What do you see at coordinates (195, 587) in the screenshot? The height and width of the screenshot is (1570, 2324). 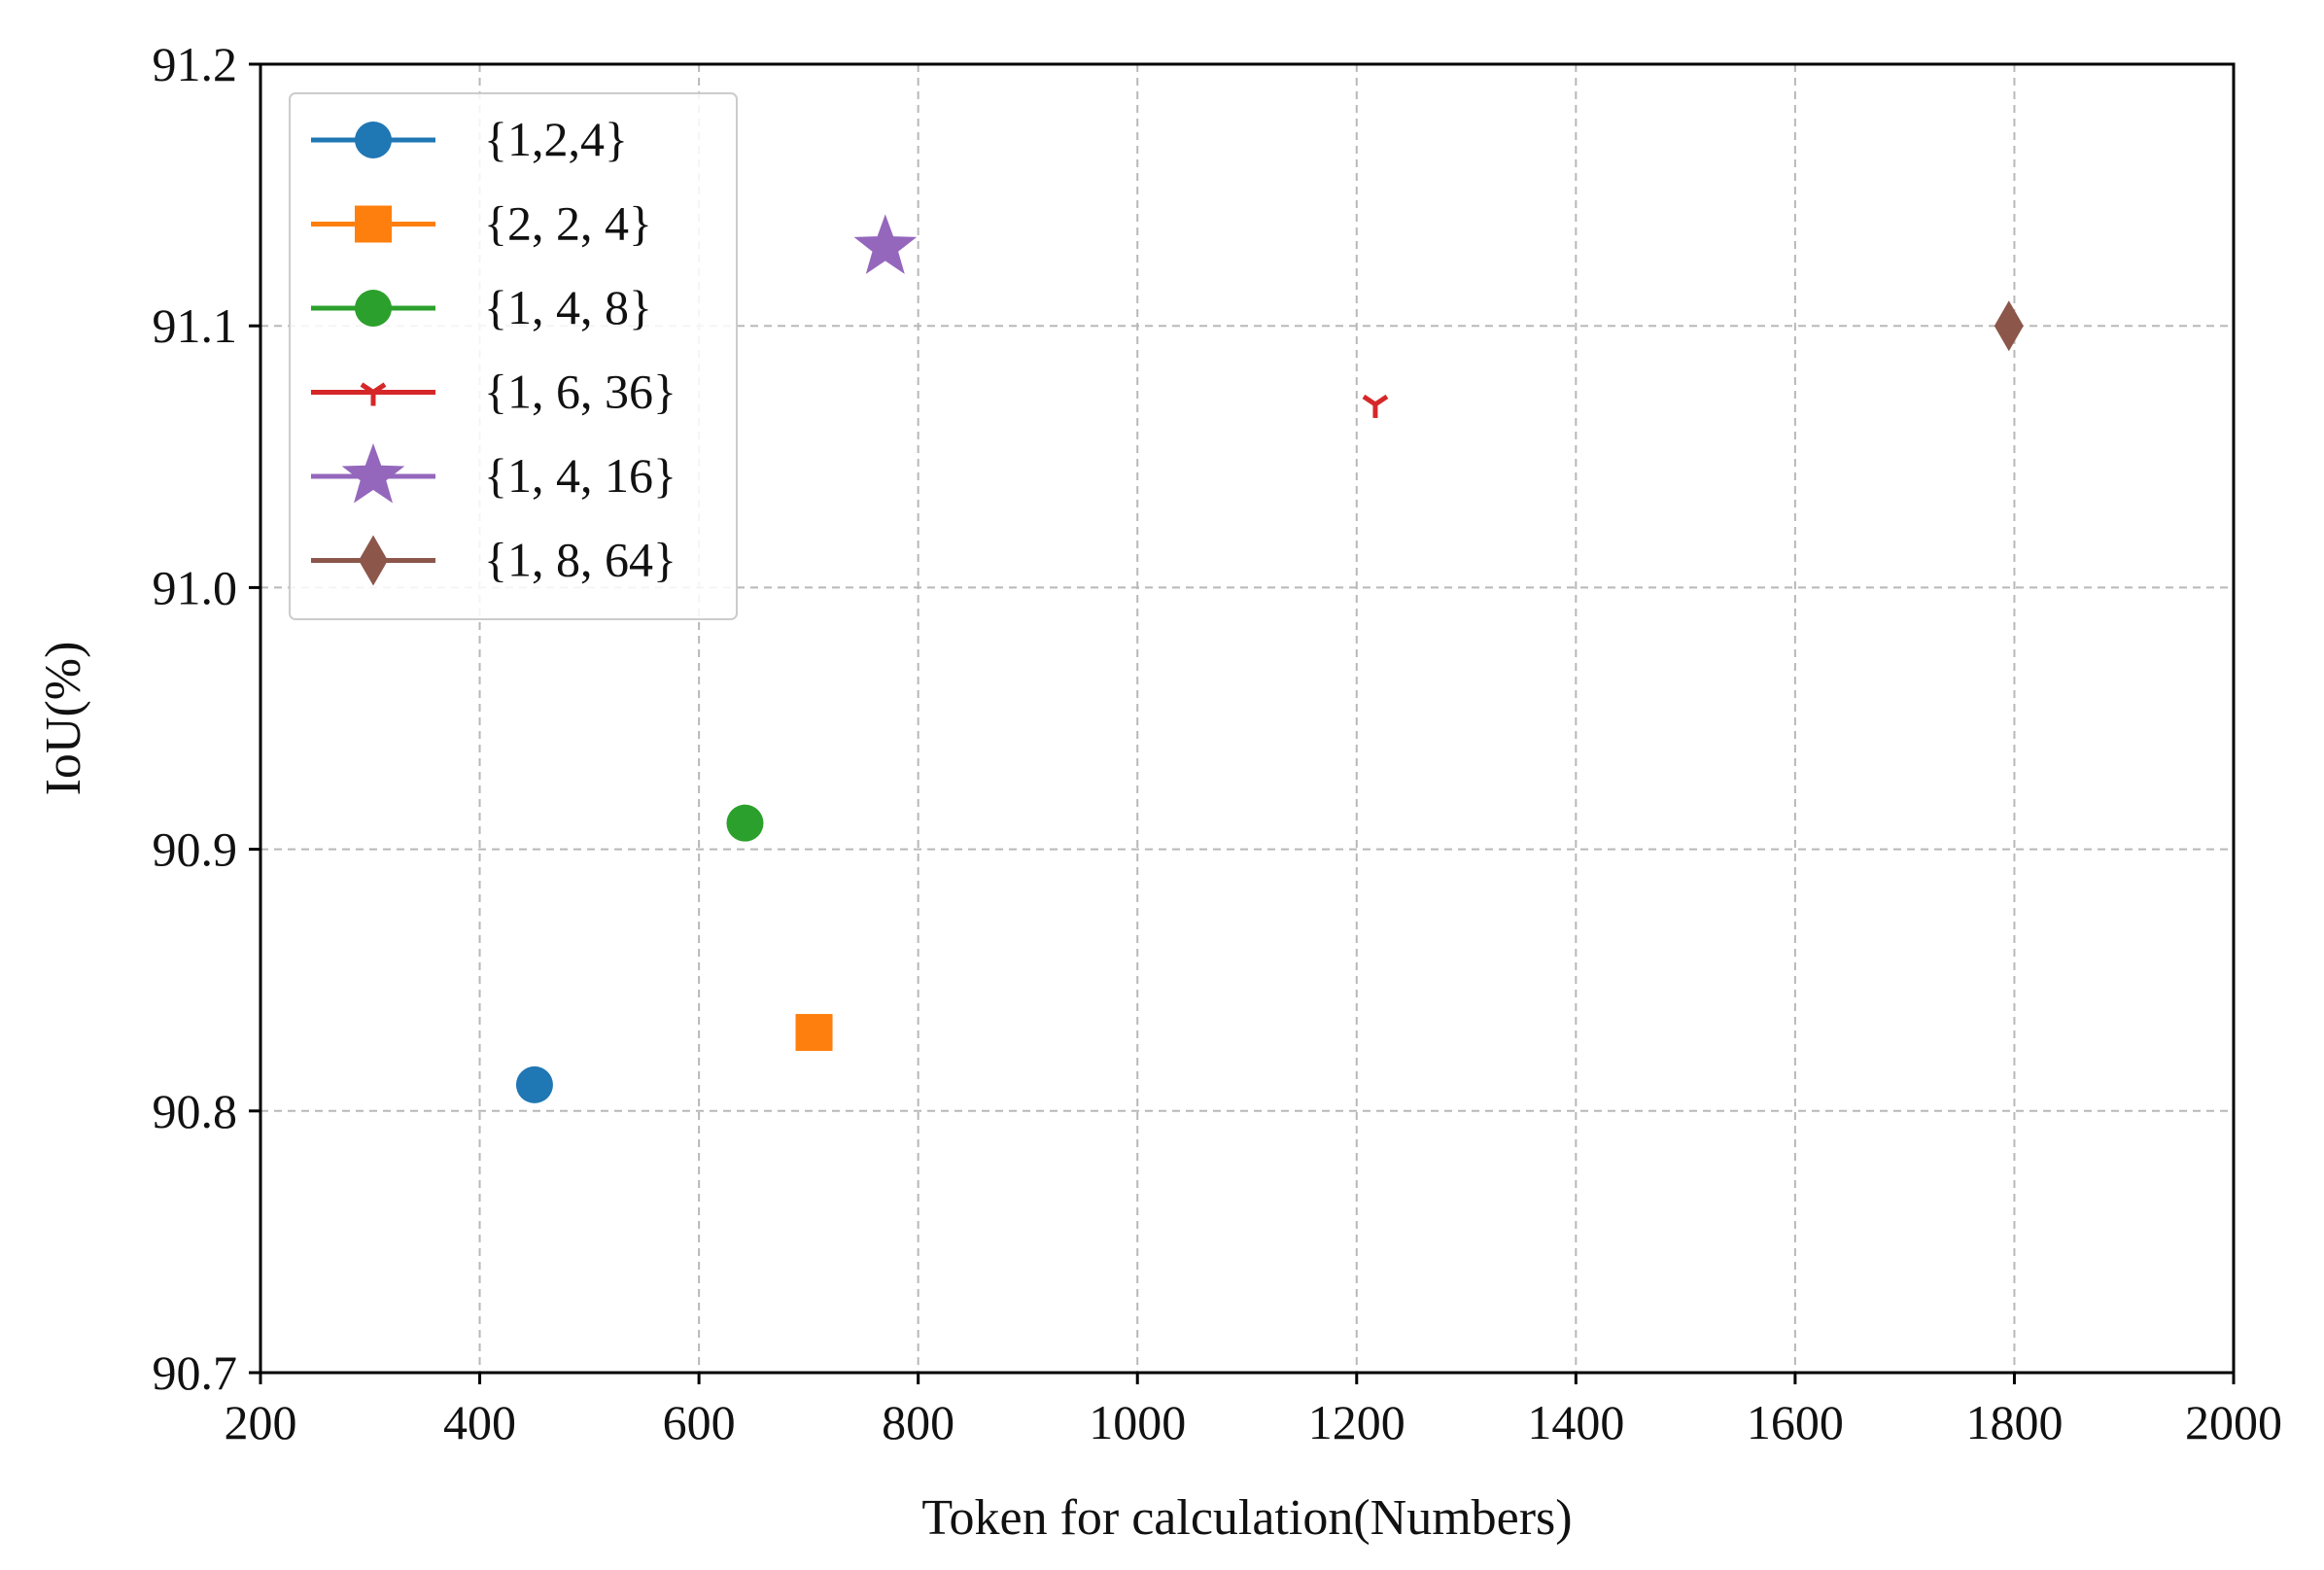 I see `y-tick-label: 91.0` at bounding box center [195, 587].